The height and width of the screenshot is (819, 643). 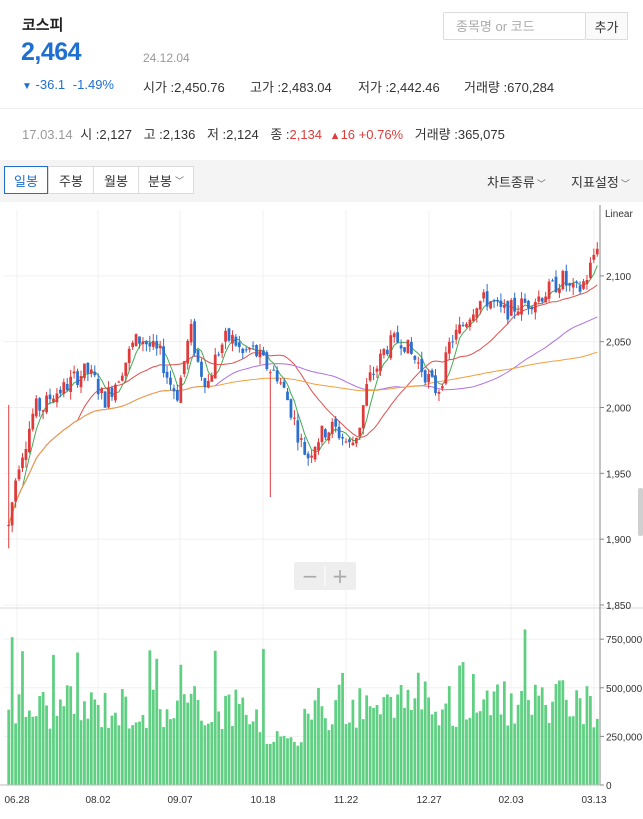 What do you see at coordinates (381, 134) in the screenshot?
I see `info-change-pct: +0.76%` at bounding box center [381, 134].